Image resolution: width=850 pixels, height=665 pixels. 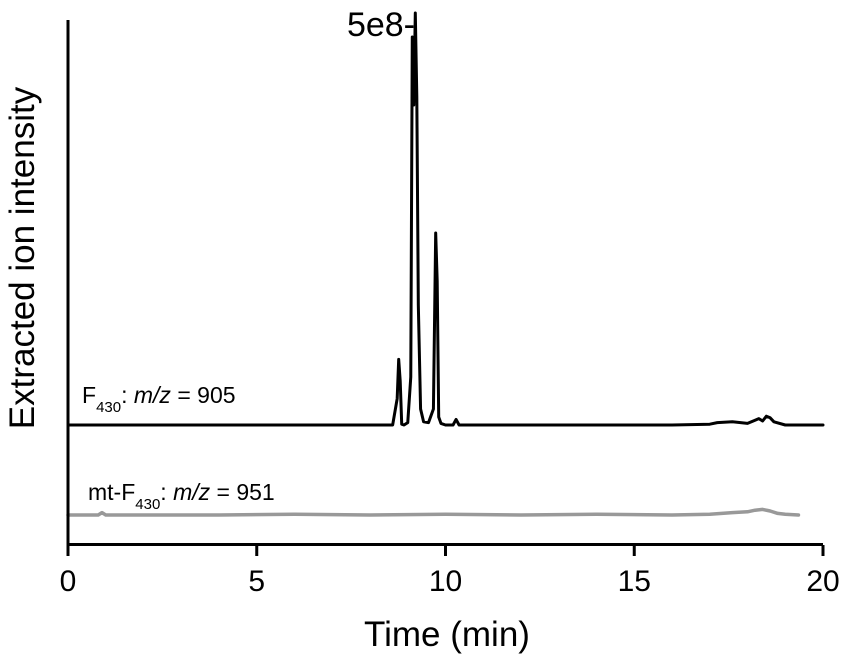 I want to click on series-labels-group: F430: m/z = 905 mt-F430: m/z = 951, so click(x=178, y=447).